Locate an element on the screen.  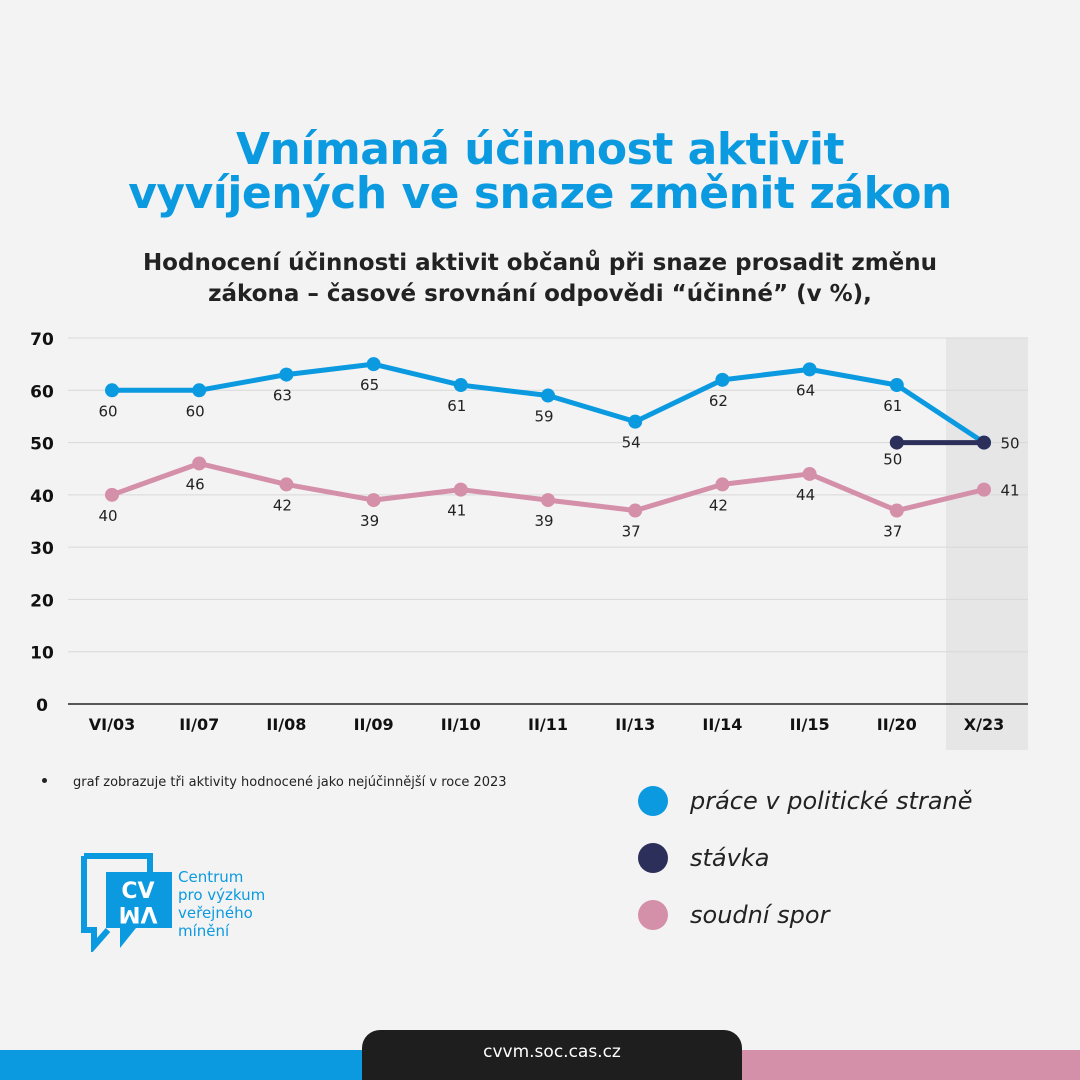
legend-item-stavka: stávka is located at coordinates (805, 857).